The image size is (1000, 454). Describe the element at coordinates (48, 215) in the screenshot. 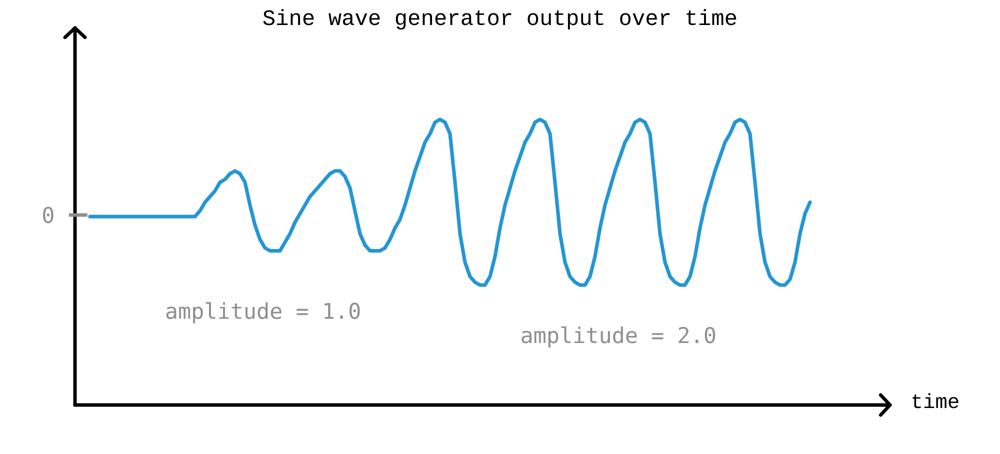

I see `text: 0` at that location.